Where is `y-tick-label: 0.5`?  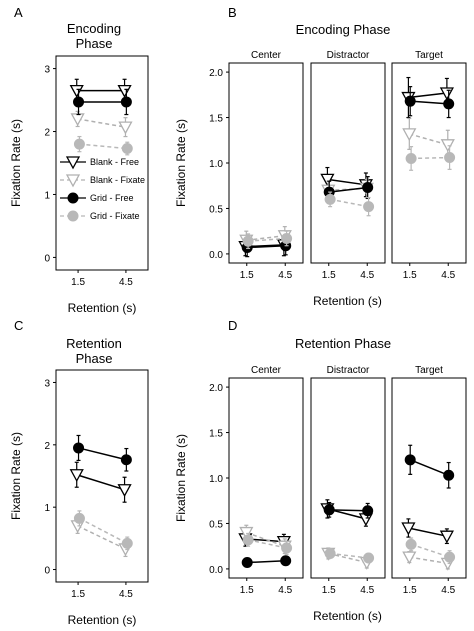 y-tick-label: 0.5 is located at coordinates (216, 524).